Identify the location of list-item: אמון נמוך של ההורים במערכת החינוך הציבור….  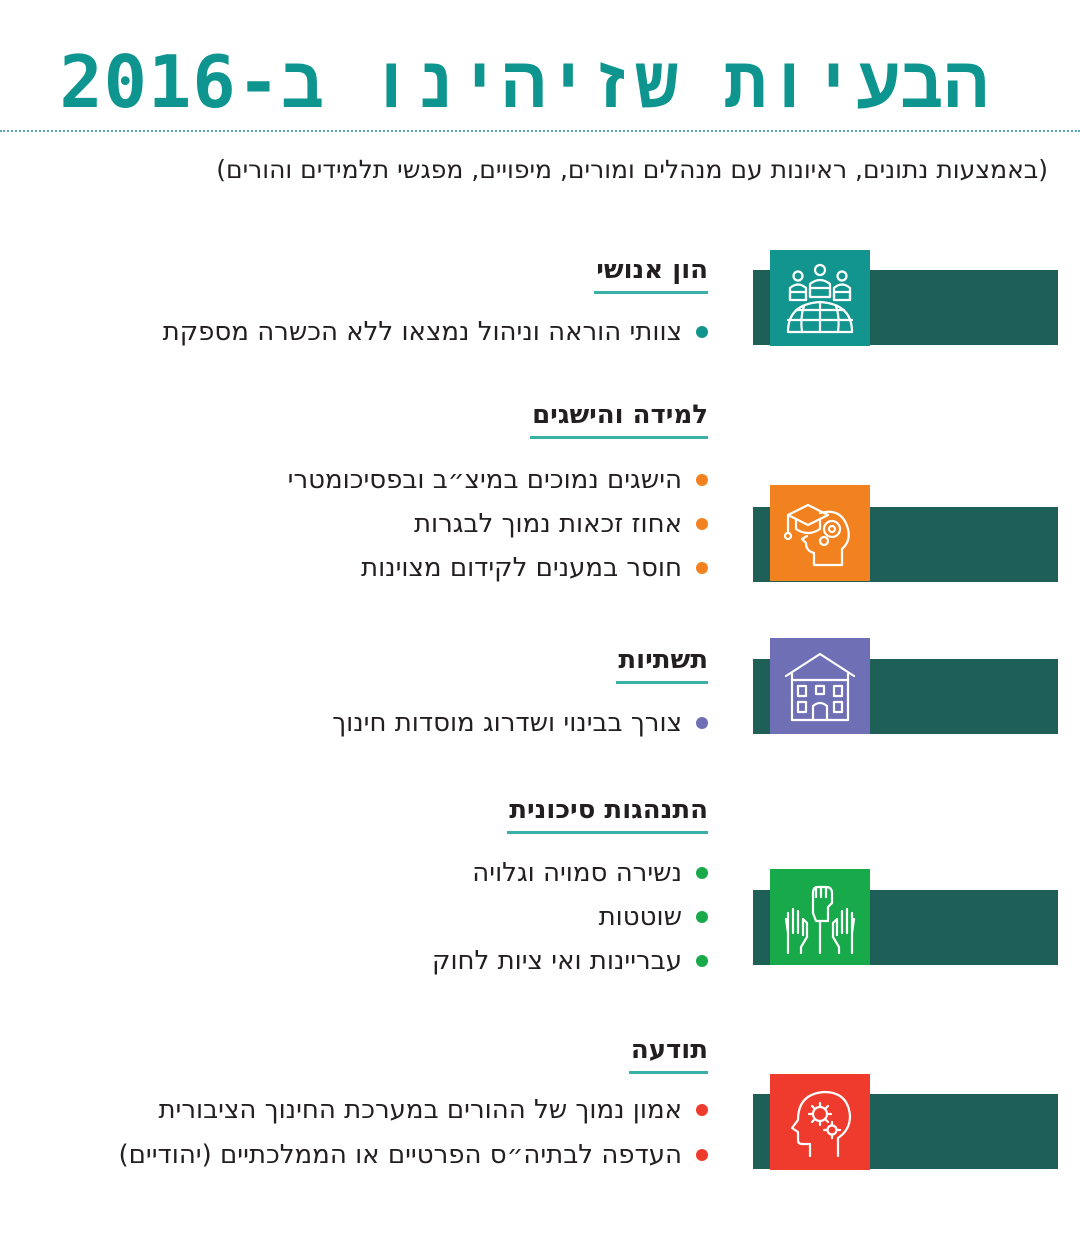
(433, 1110).